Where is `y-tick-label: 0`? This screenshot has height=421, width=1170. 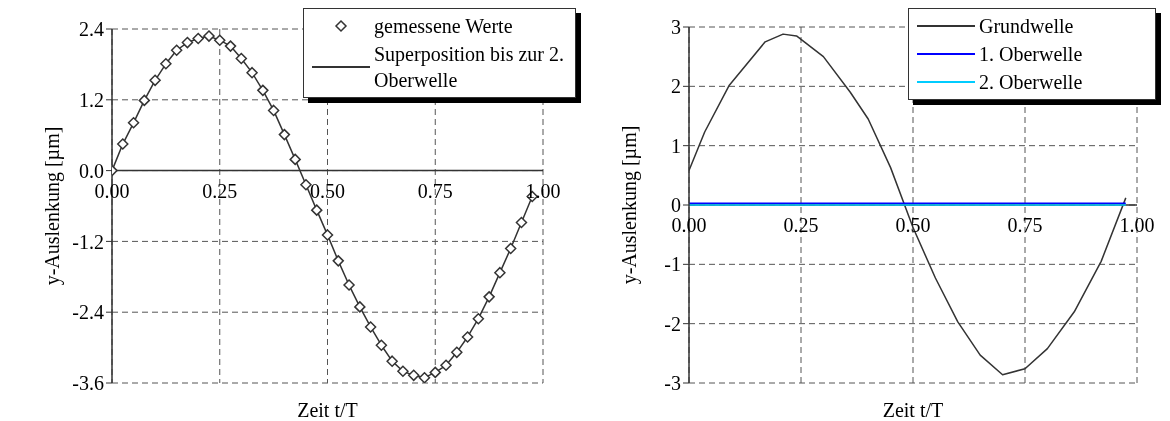 y-tick-label: 0 is located at coordinates (676, 205).